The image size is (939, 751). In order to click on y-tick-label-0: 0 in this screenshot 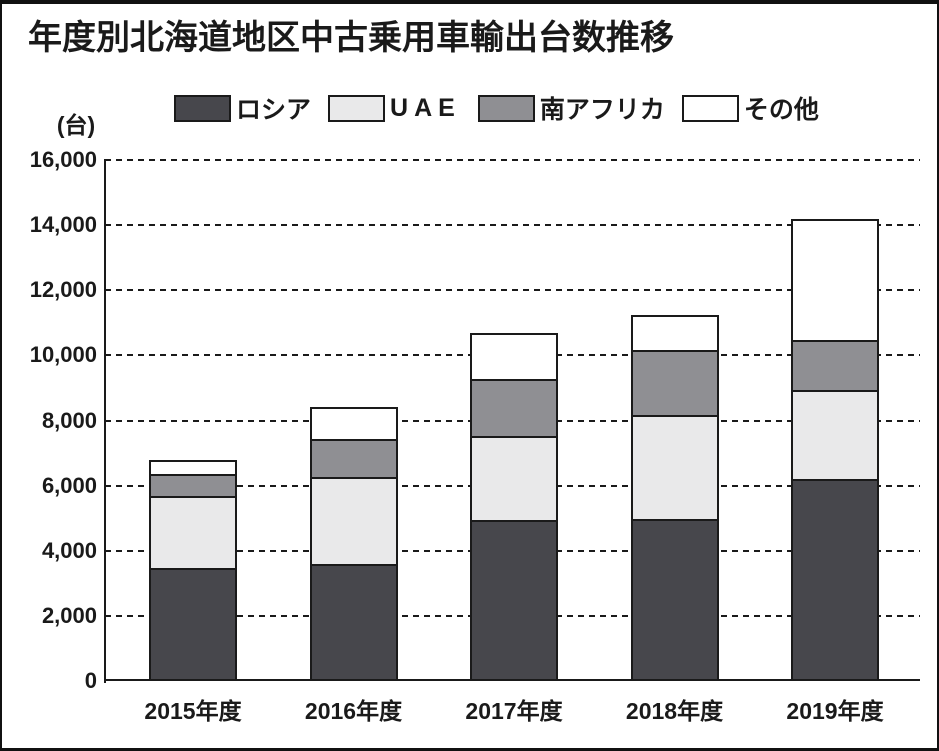, I will do `click(90, 680)`.